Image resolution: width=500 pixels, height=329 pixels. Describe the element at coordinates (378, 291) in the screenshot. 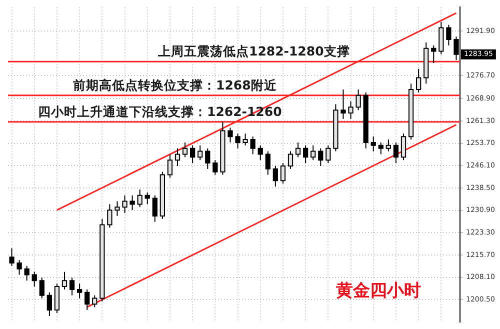

I see `annotation: 黄金四小时` at that location.